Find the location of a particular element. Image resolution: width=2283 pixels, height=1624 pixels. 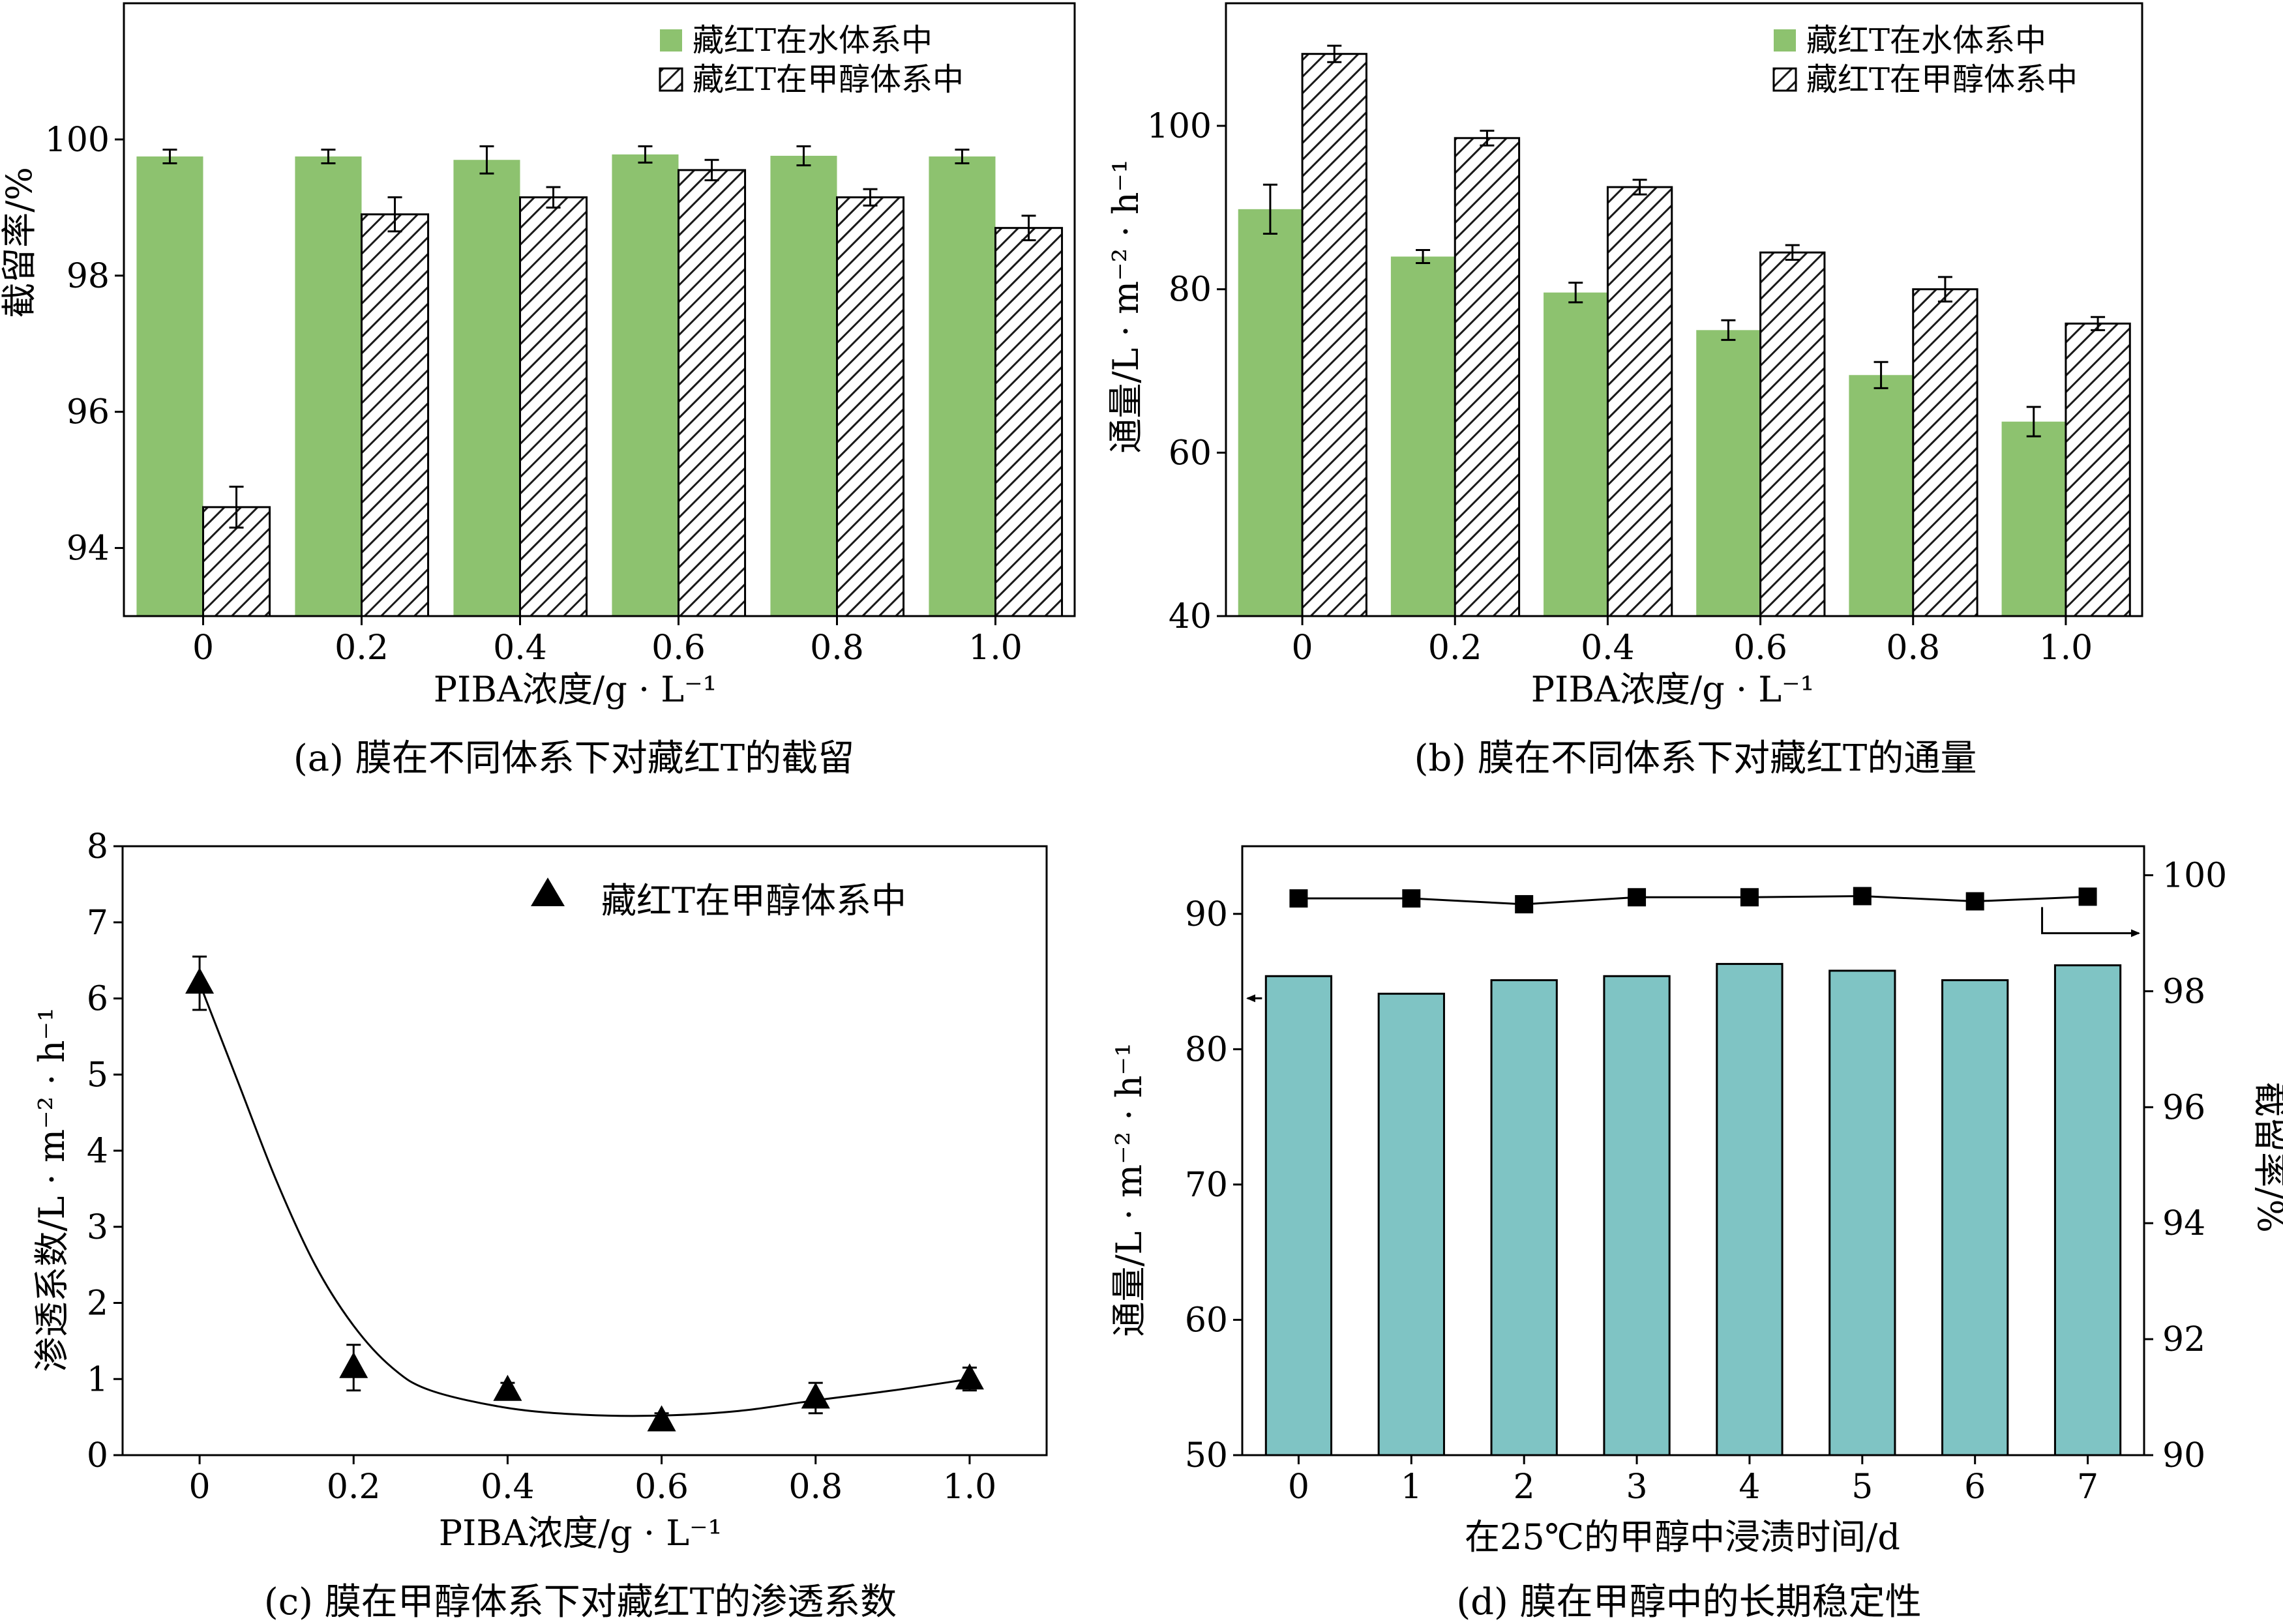

y-right-tick-label: 92 is located at coordinates (2183, 1339).